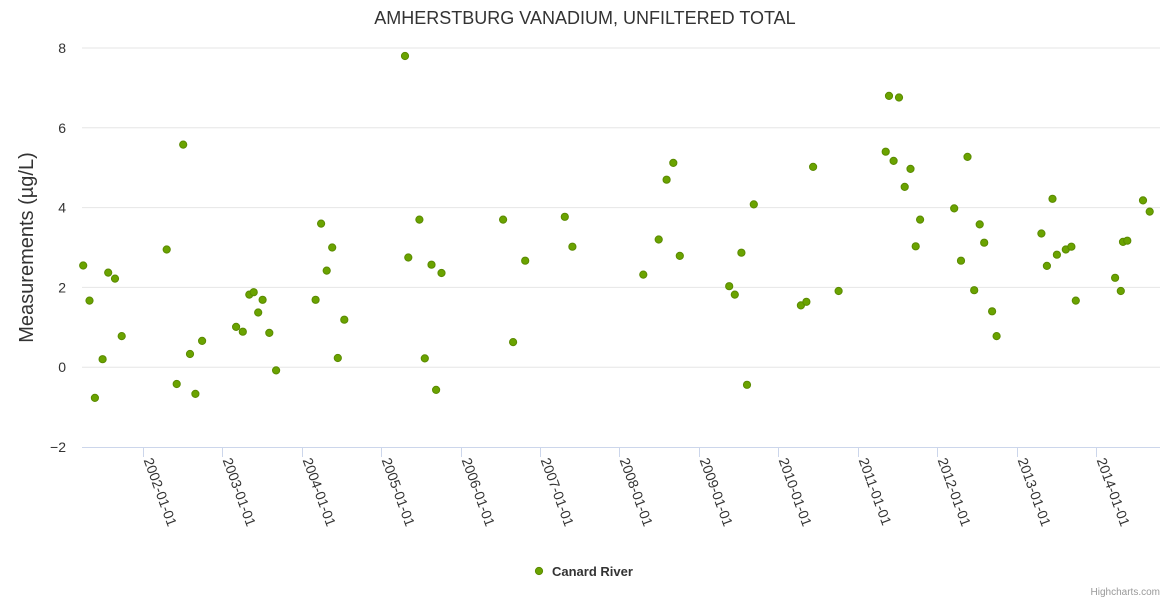 This screenshot has height=600, width=1170. Describe the element at coordinates (62, 128) in the screenshot. I see `y-tick-label: 6` at that location.